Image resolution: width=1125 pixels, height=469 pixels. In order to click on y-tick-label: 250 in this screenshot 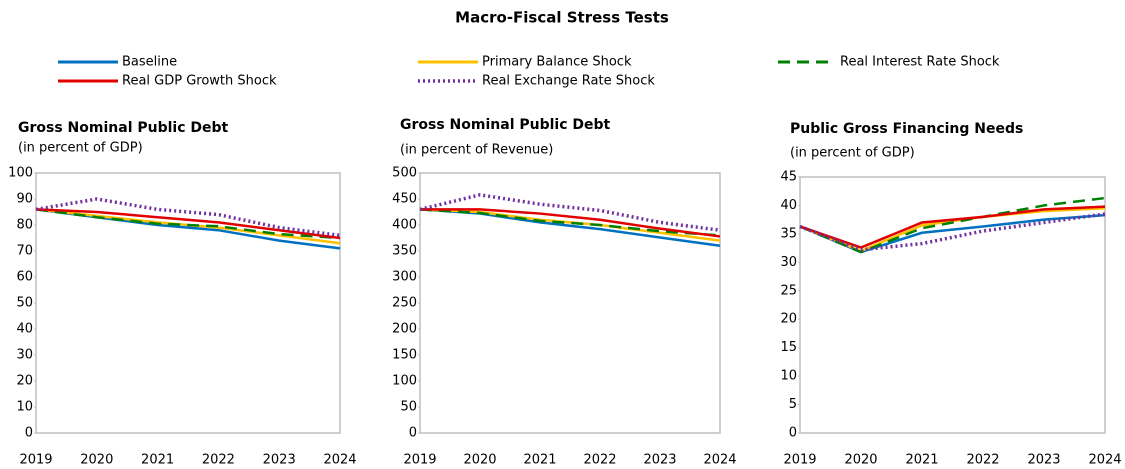, I will do `click(404, 303)`.